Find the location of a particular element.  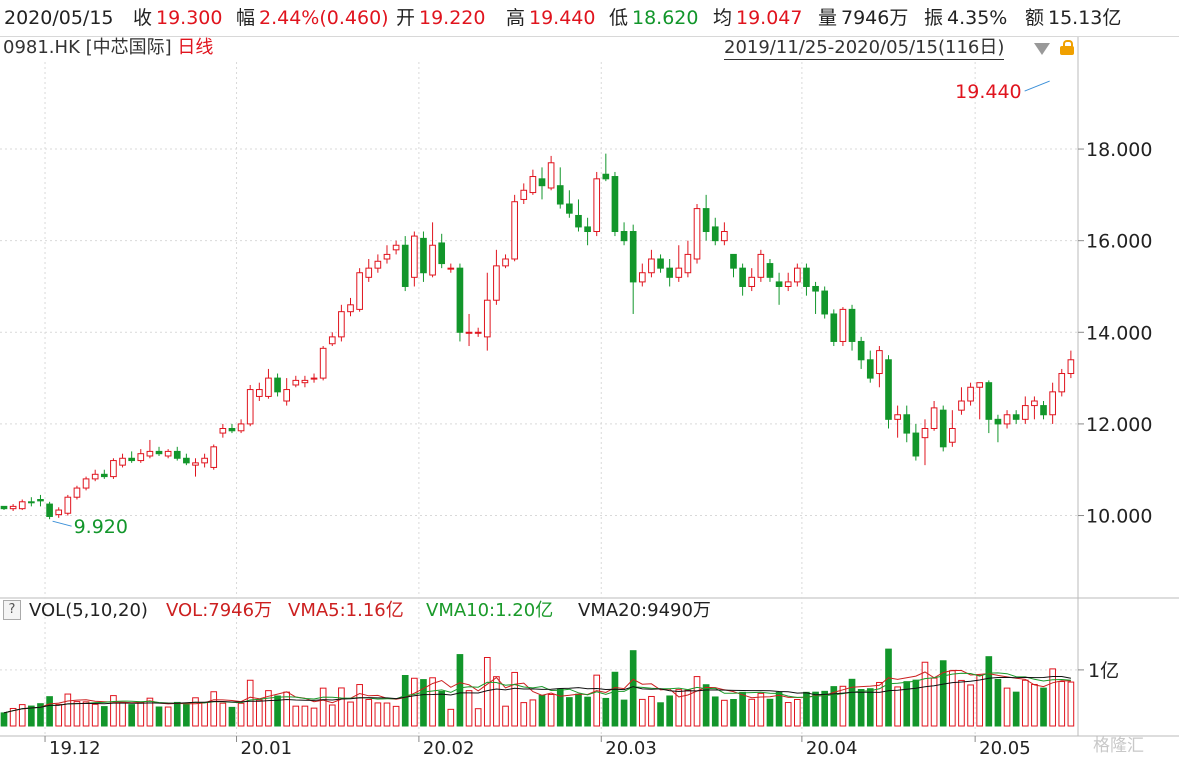

lock-icon is located at coordinates (1067, 47).